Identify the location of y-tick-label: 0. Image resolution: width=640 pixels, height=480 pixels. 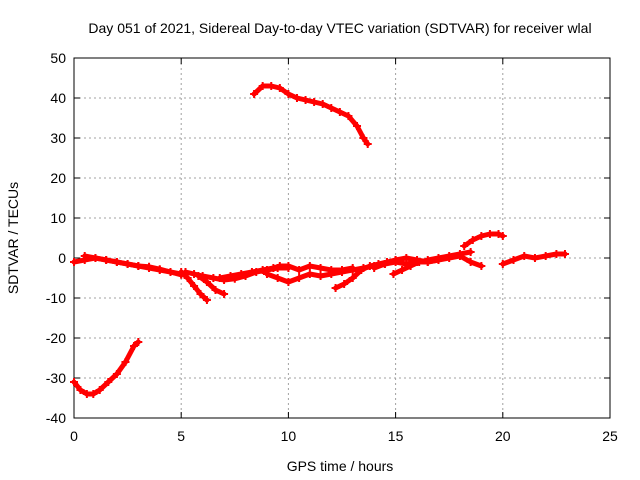
(62, 258).